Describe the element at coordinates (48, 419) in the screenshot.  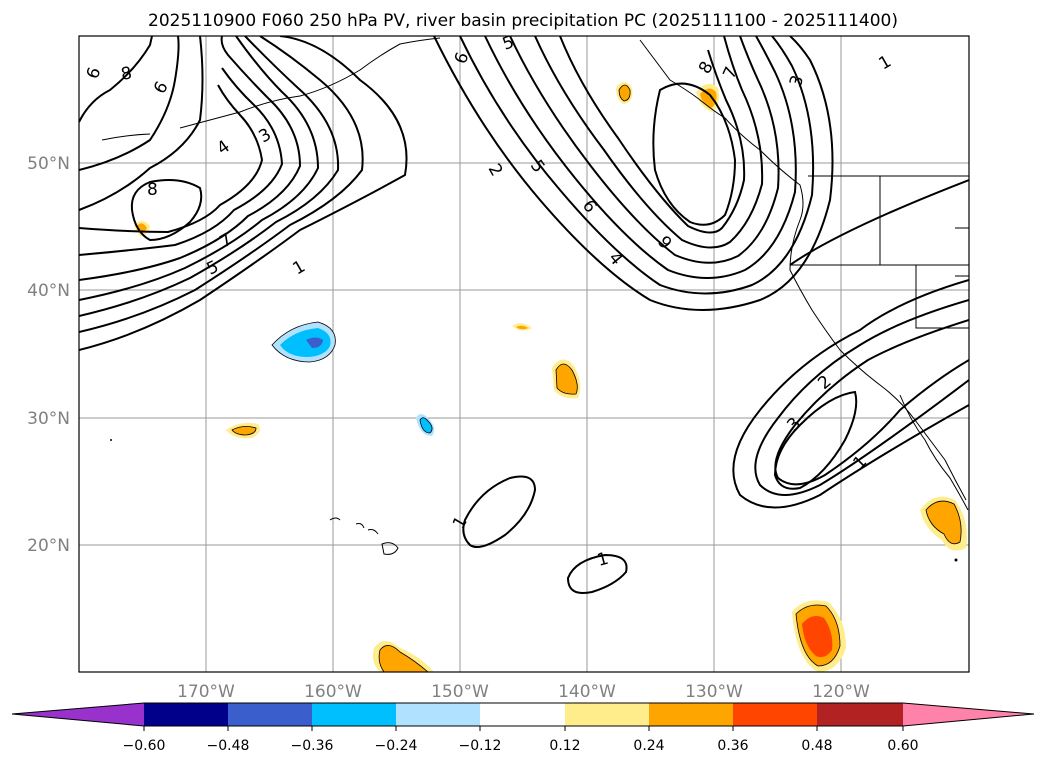
I see `lat-tick-label: 30°N` at that location.